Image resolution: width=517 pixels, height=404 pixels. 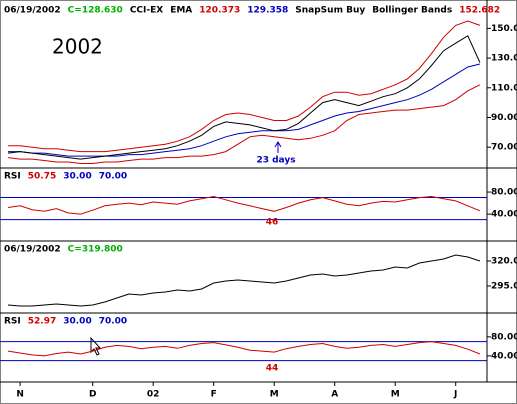 What do you see at coordinates (272, 369) in the screenshot?
I see `annotation: 44` at bounding box center [272, 369].